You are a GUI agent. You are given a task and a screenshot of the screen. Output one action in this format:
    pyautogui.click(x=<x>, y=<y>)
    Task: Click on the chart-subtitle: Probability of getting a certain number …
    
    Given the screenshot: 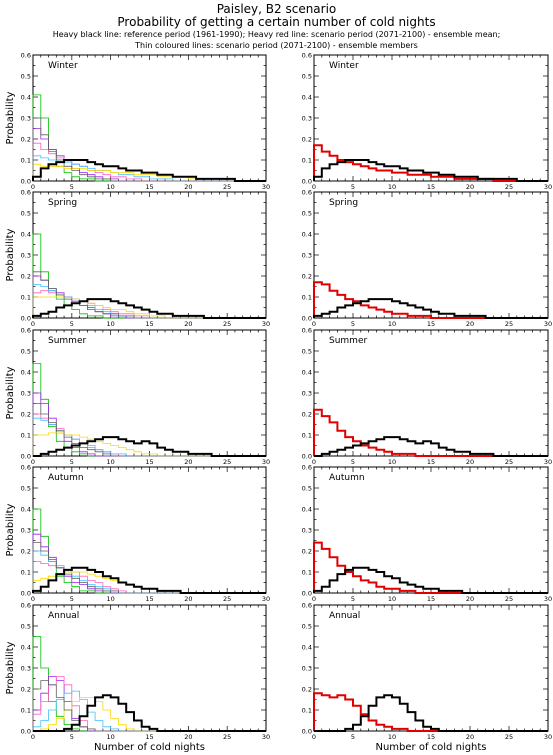 What is the action you would take?
    pyautogui.click(x=276, y=22)
    